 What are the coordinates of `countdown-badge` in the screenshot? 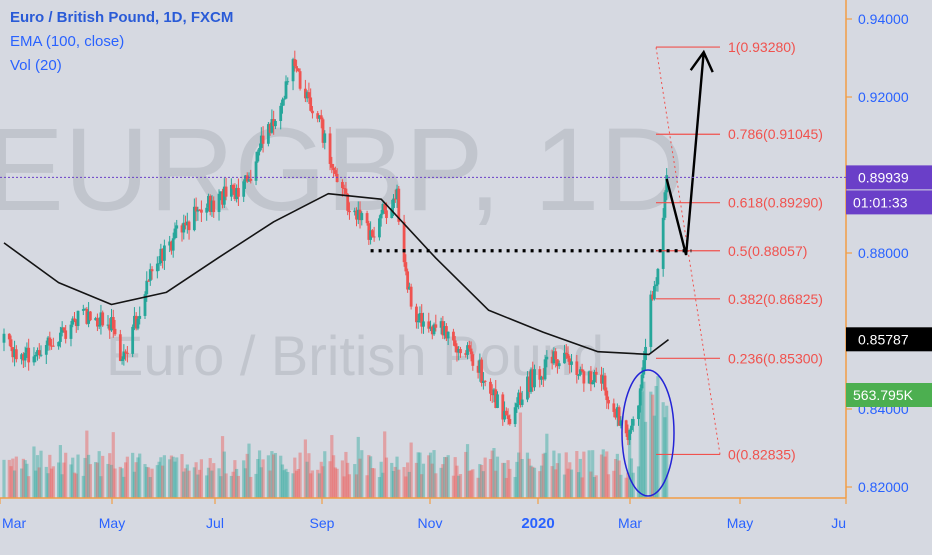 It's located at (889, 202).